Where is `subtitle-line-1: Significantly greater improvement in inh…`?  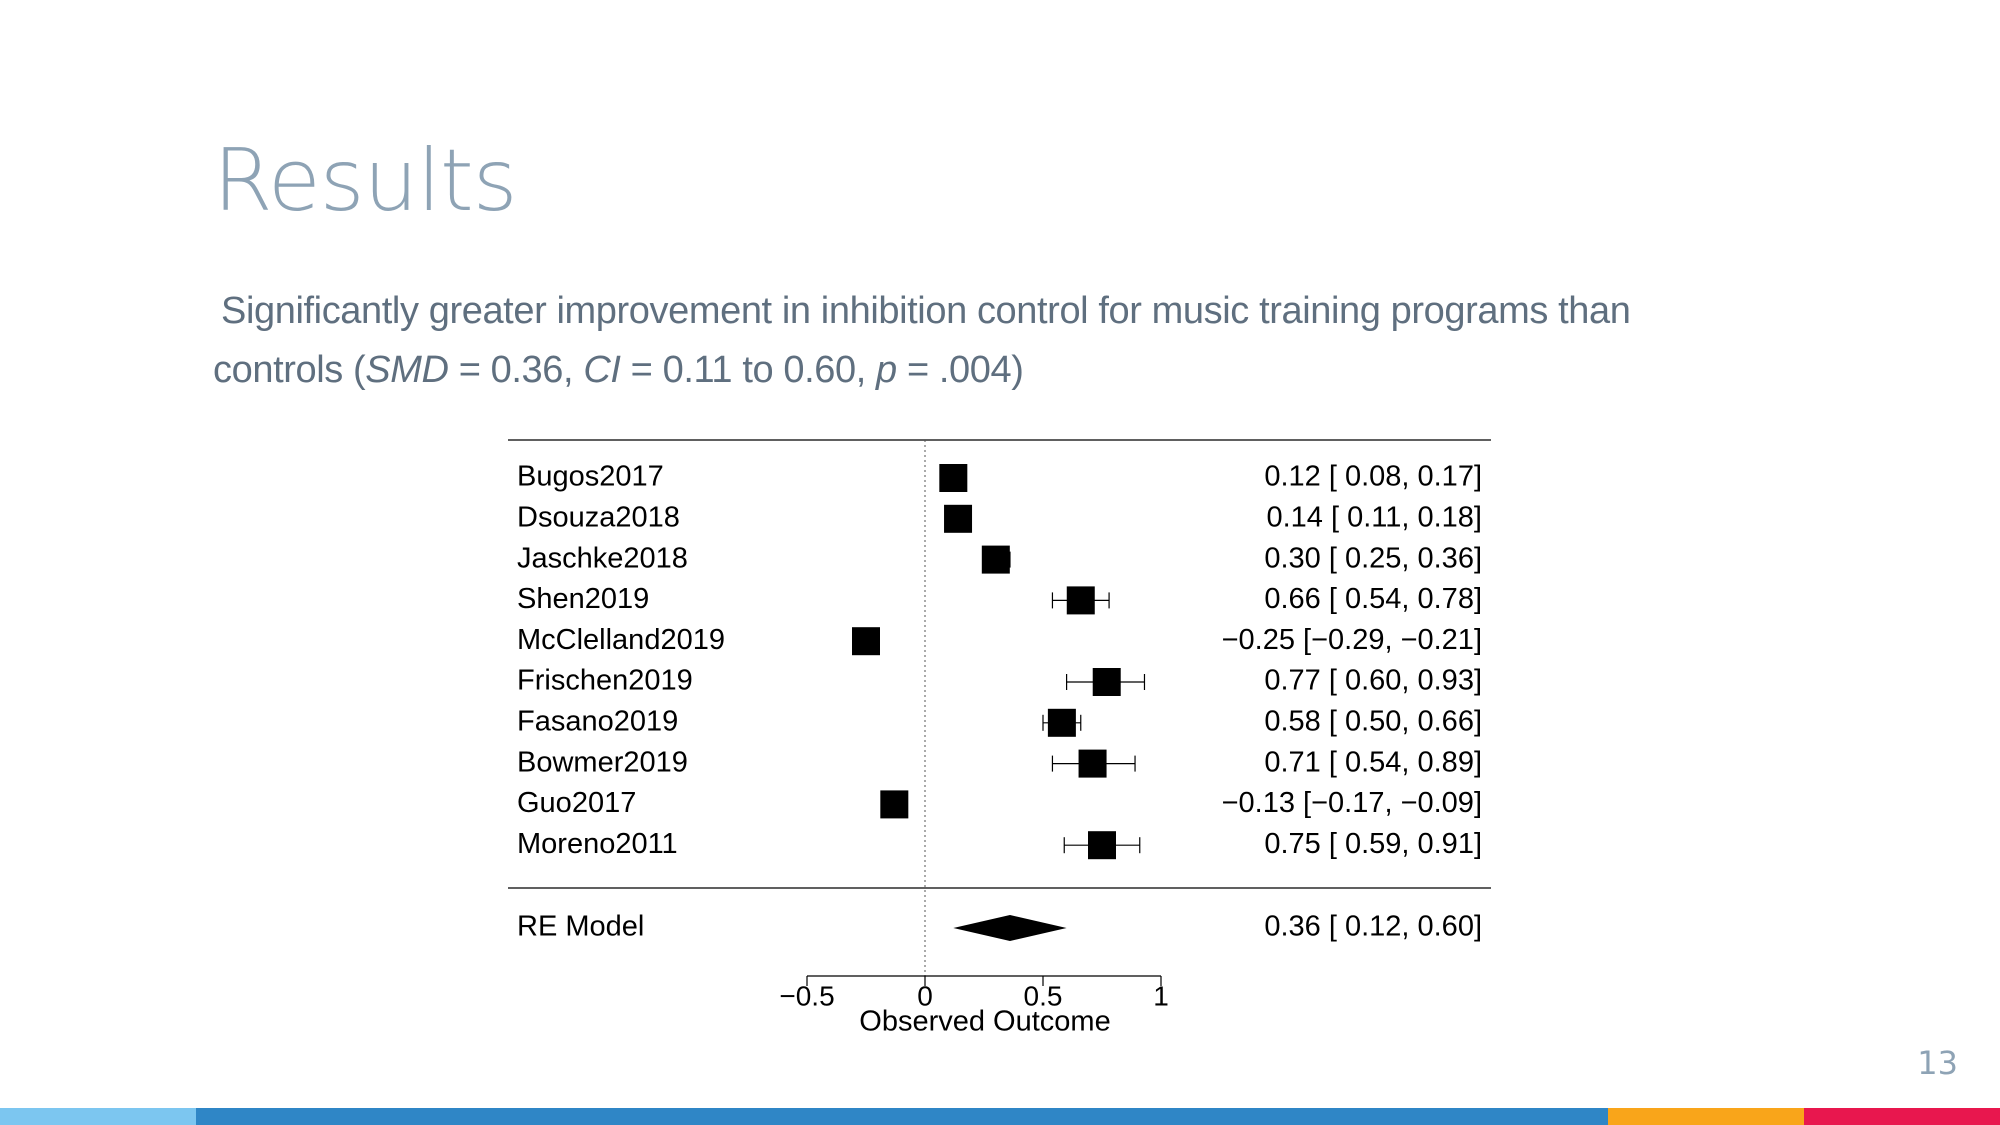
subtitle-line-1: Significantly greater improvement in inh… is located at coordinates (926, 311).